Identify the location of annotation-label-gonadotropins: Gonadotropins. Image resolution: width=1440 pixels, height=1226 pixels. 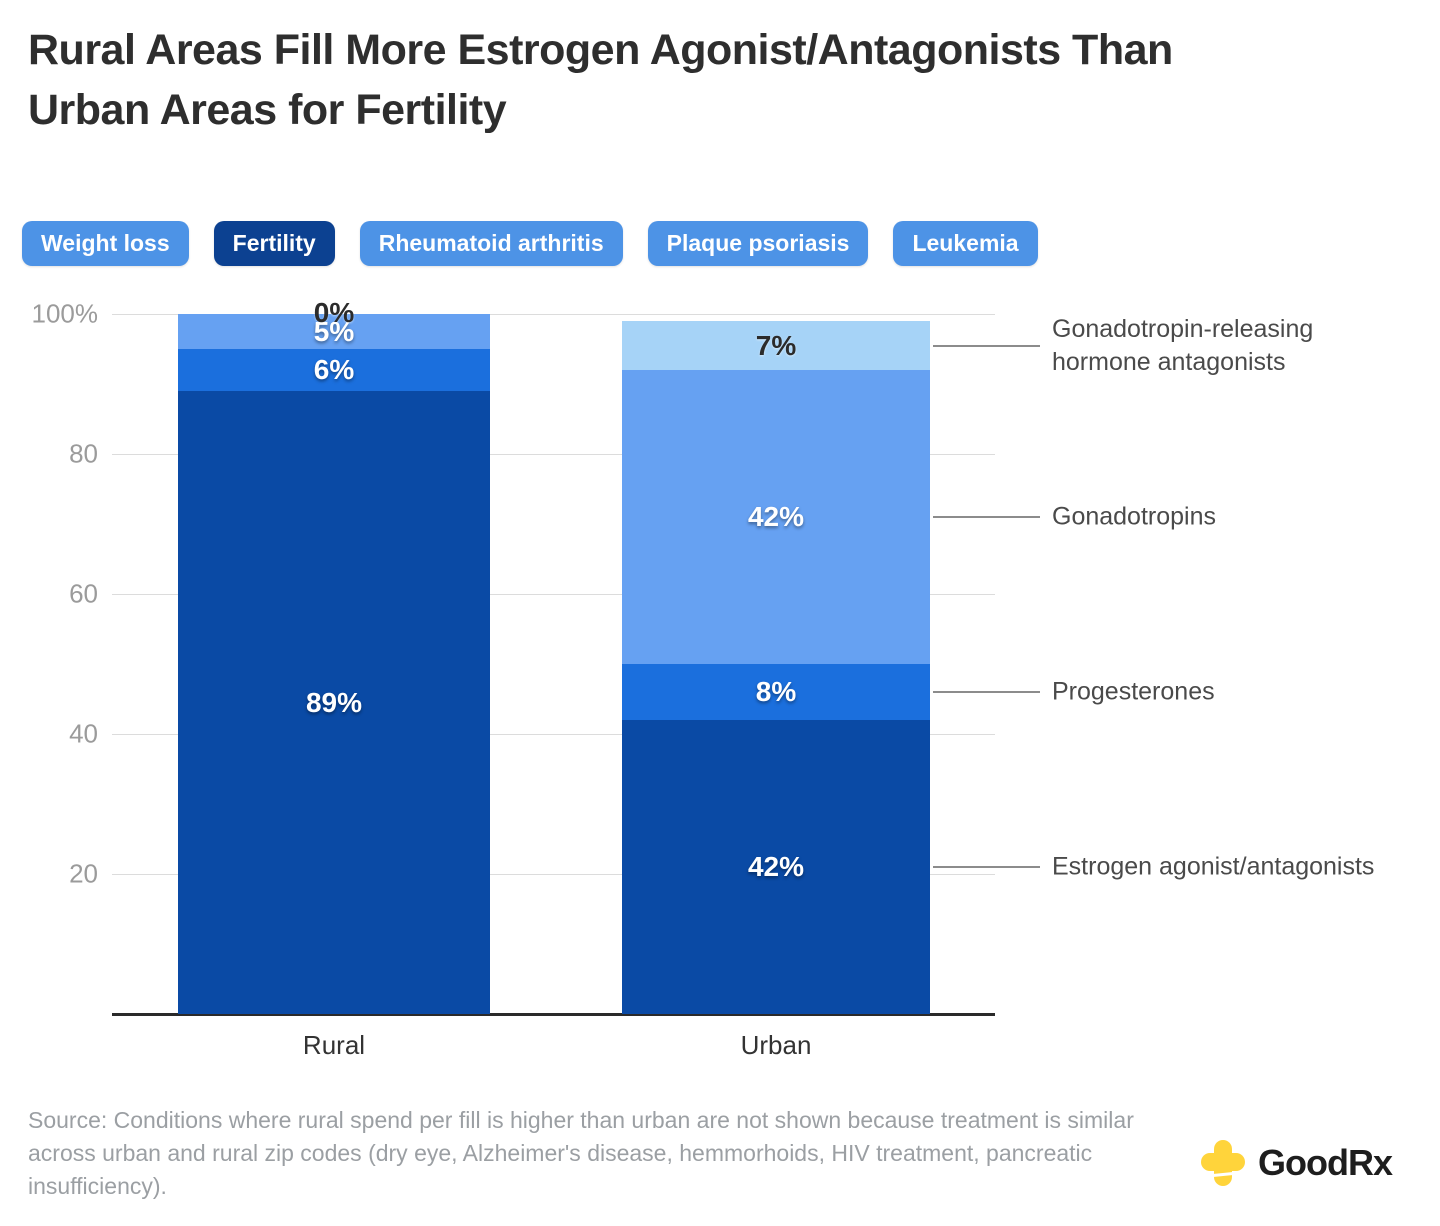
(1134, 517).